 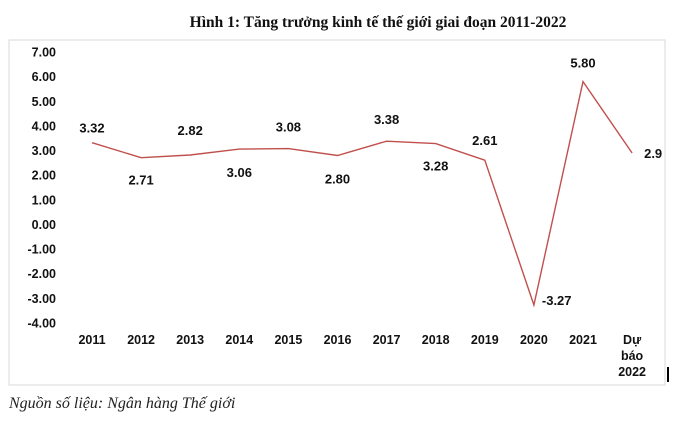 What do you see at coordinates (42, 274) in the screenshot?
I see `y-tick-label: -2.00` at bounding box center [42, 274].